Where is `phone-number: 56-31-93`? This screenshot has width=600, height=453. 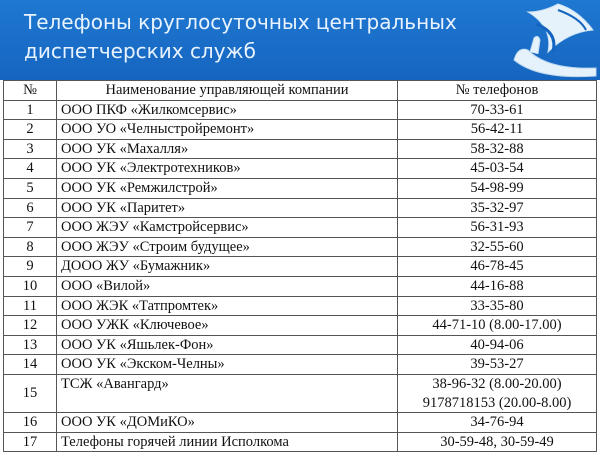 phone-number: 56-31-93 is located at coordinates (497, 227).